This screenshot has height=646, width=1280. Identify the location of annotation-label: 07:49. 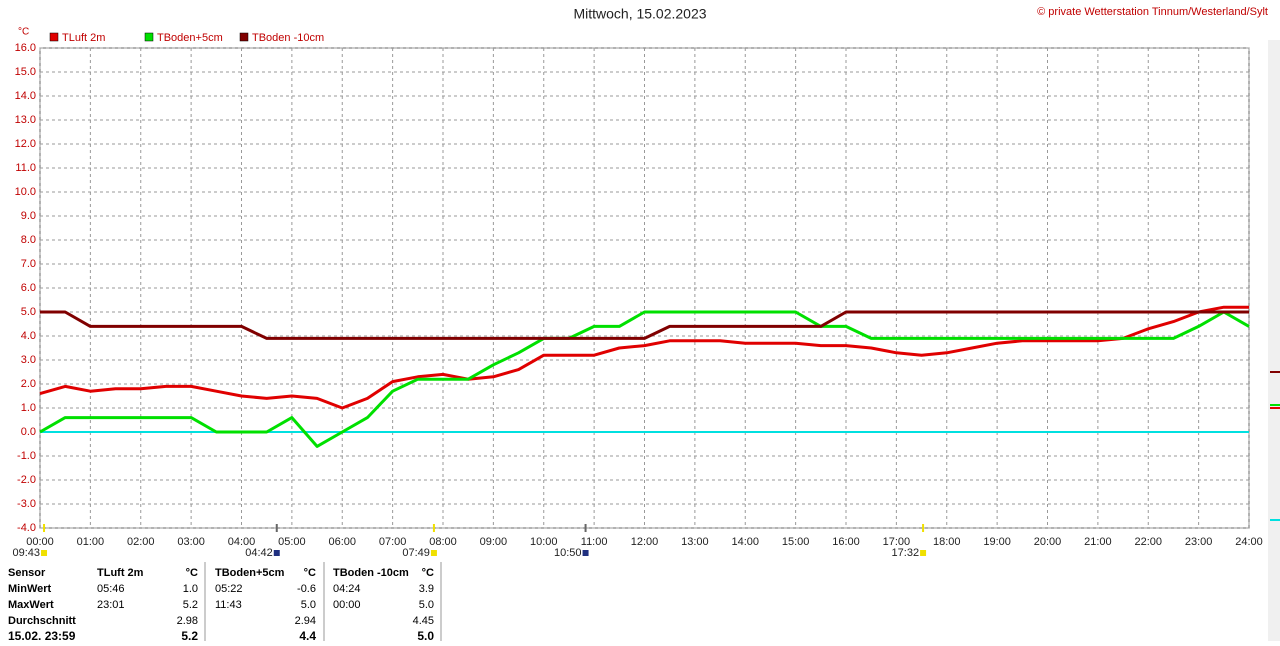
(416, 553).